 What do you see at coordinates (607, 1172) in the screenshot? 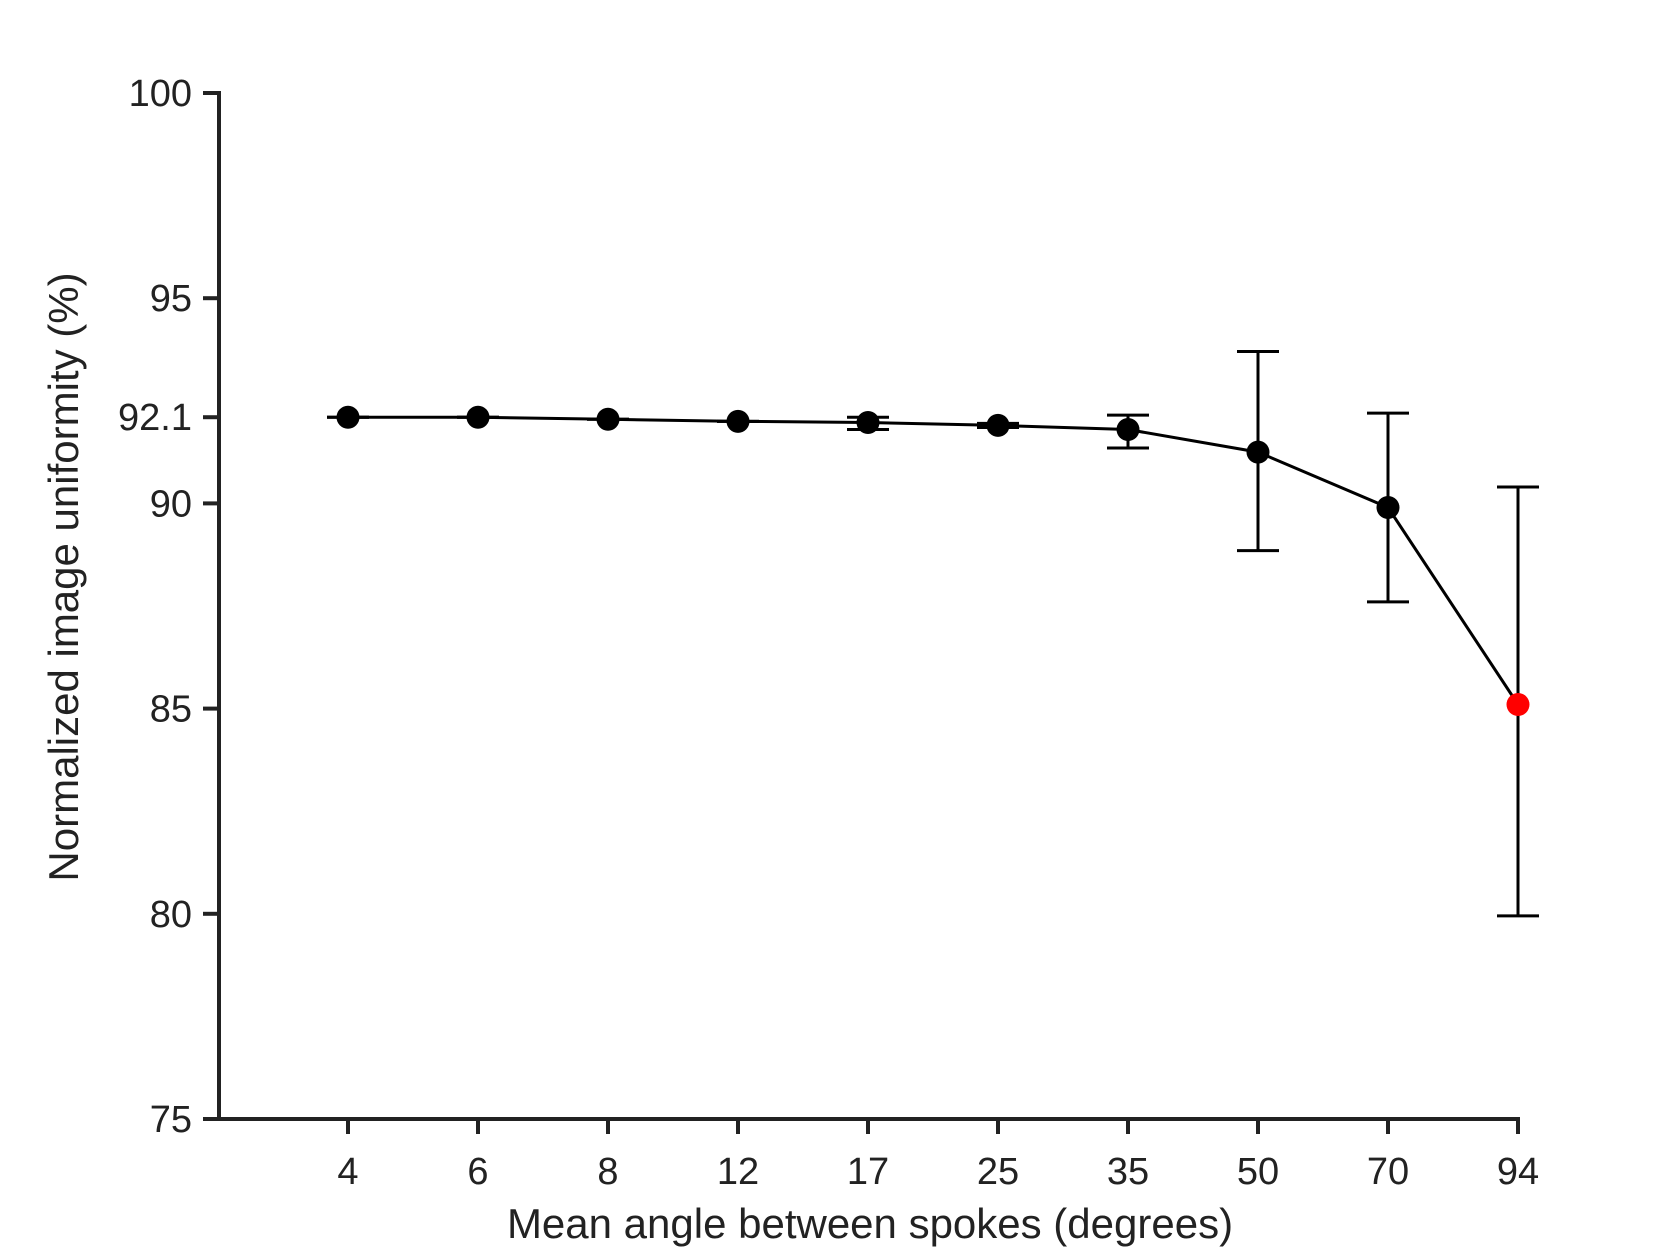
I see `x-tick-label: 8` at bounding box center [607, 1172].